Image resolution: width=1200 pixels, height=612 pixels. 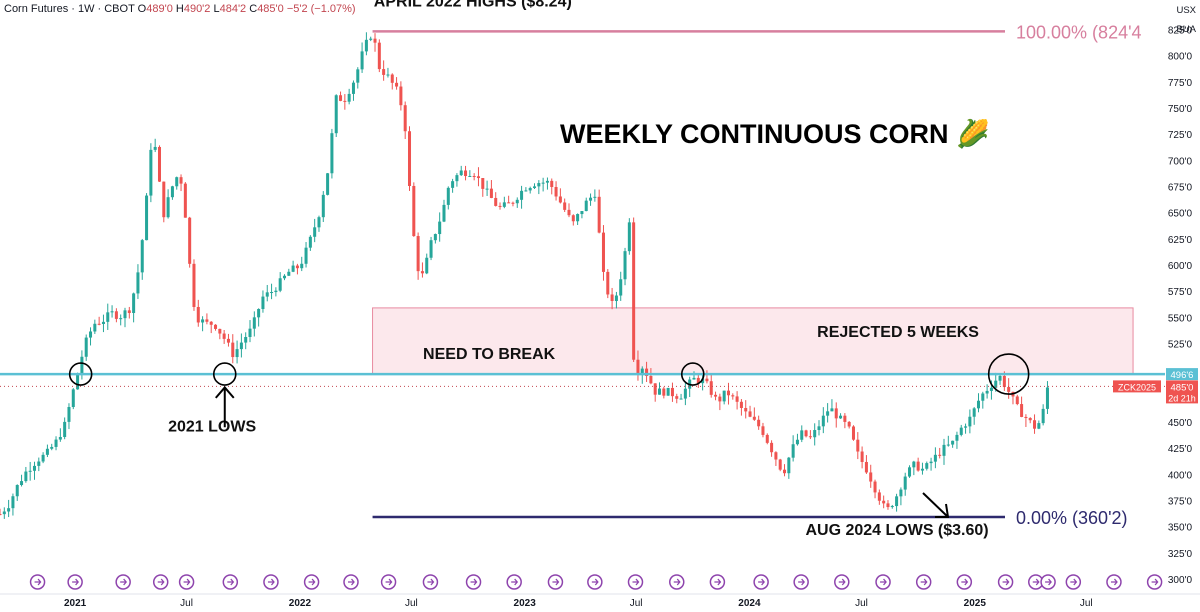 I want to click on x-tick-label: 2022, so click(x=300, y=603).